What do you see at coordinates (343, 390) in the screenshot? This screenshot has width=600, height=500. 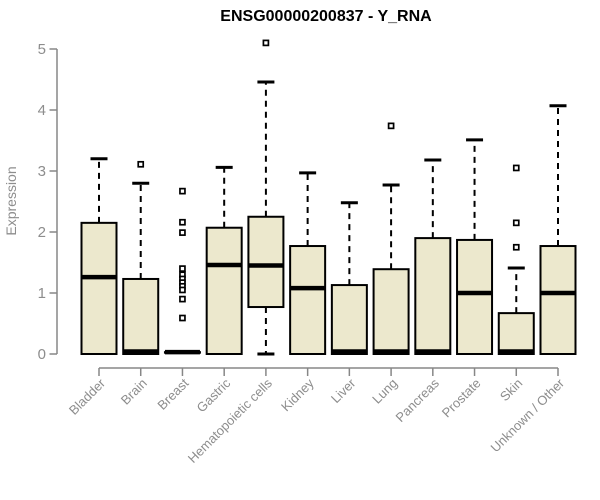 I see `x-category-label: Liver` at bounding box center [343, 390].